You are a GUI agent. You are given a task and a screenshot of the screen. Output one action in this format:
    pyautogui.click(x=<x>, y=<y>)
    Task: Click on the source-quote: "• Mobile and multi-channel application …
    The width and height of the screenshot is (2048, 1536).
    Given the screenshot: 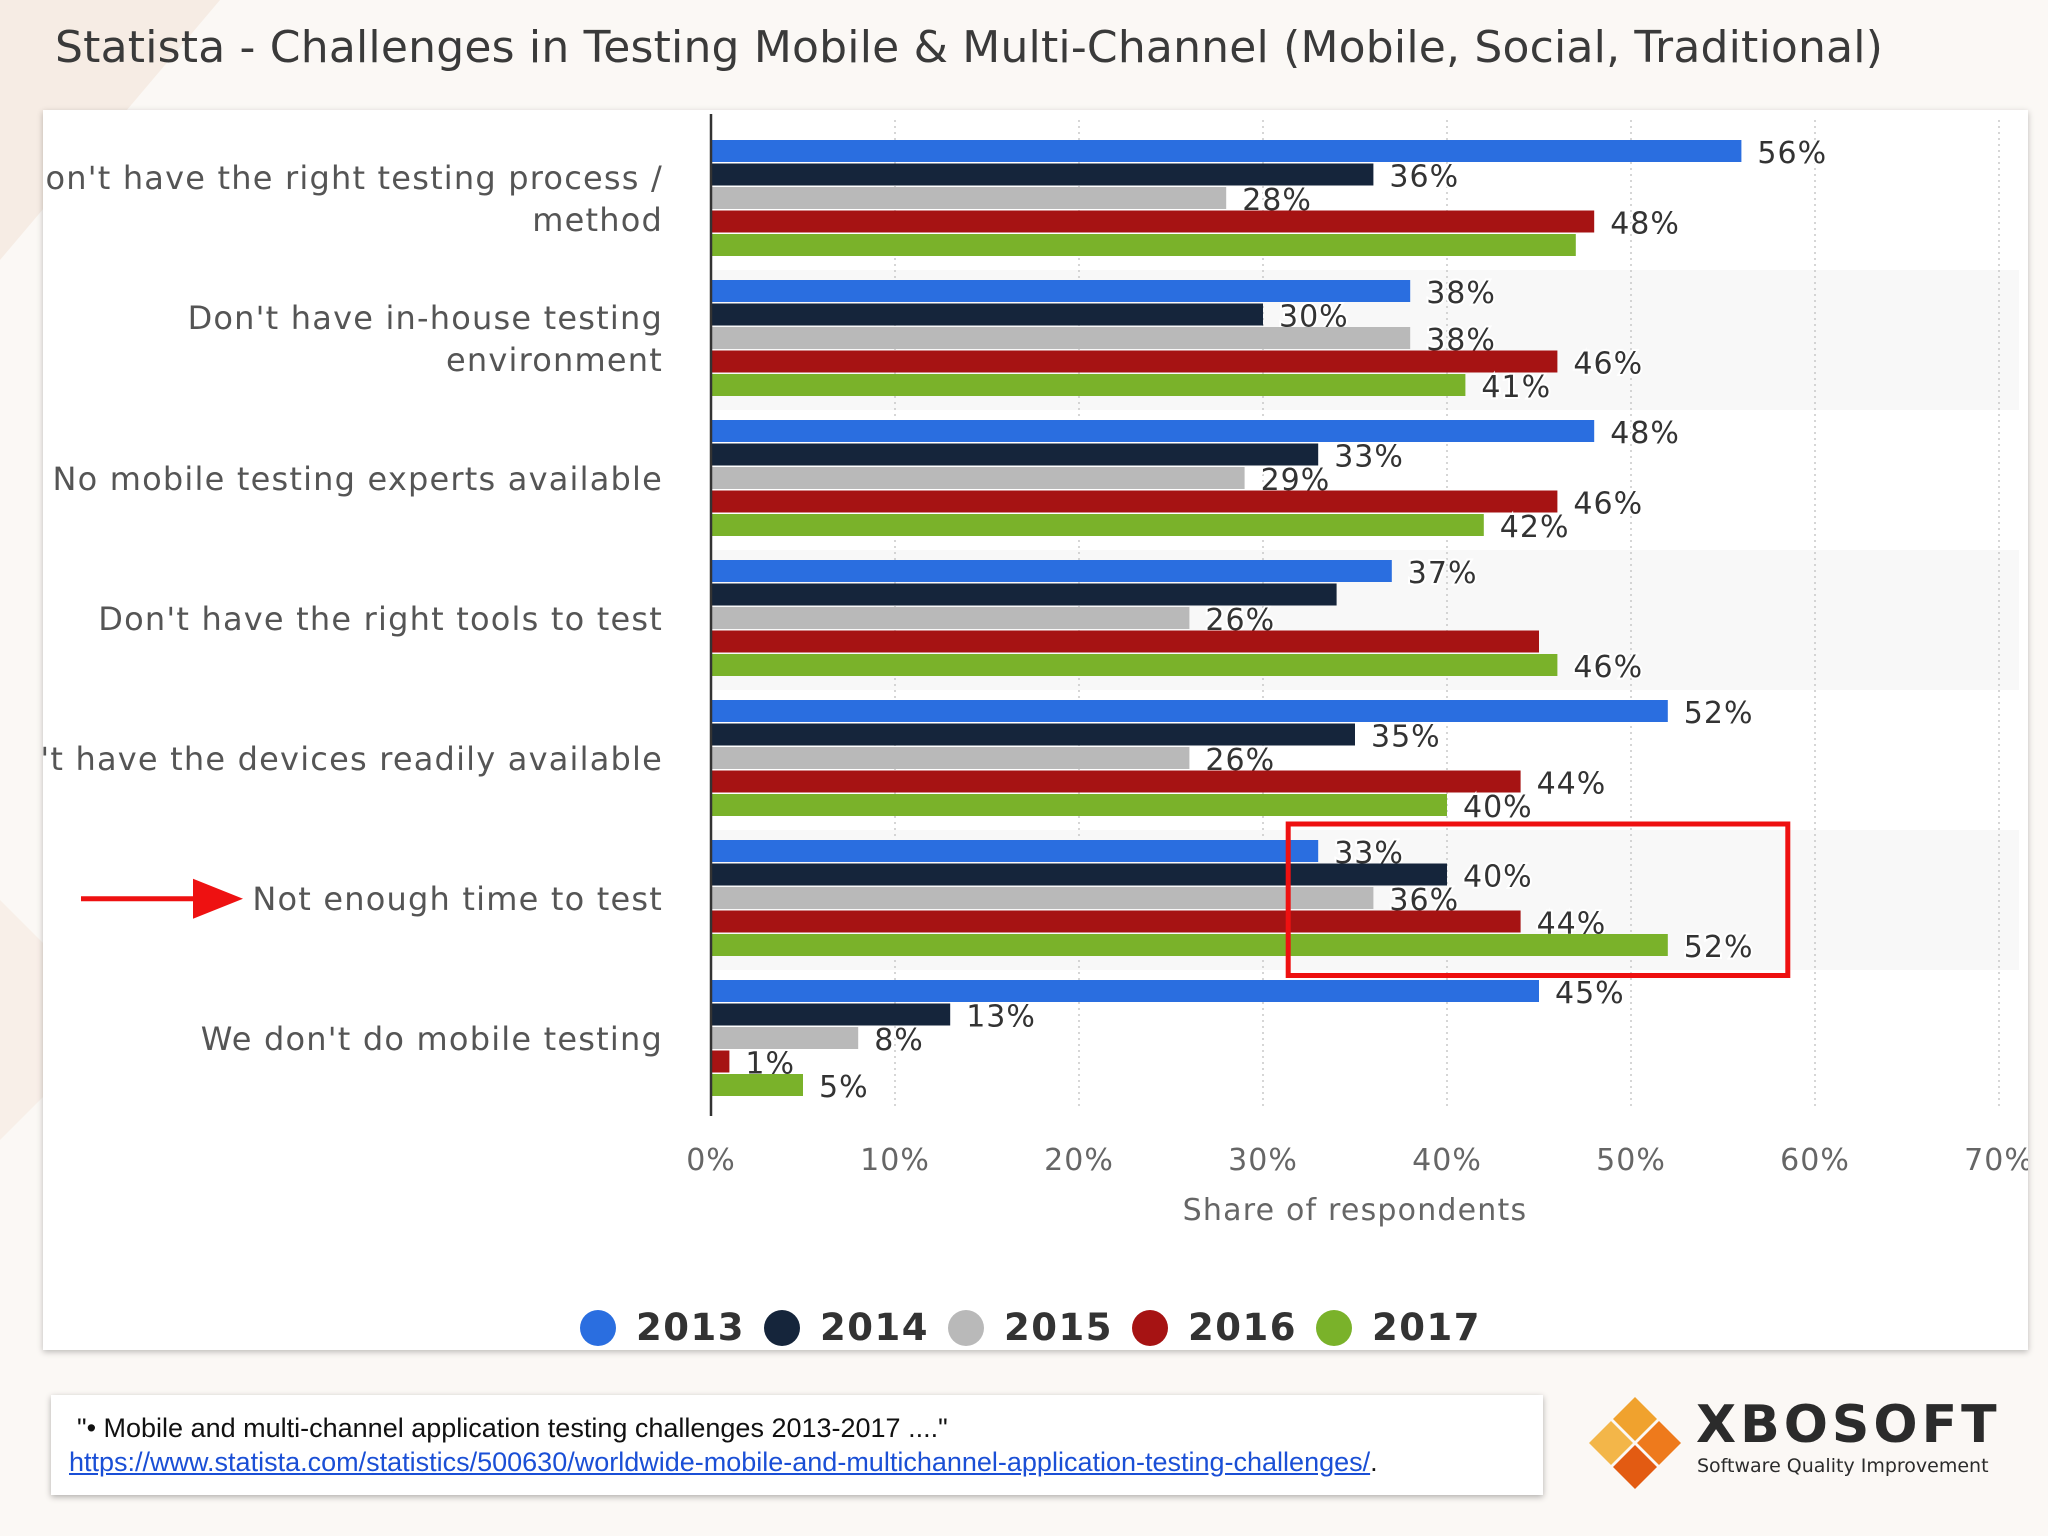 What is the action you would take?
    pyautogui.click(x=512, y=1428)
    